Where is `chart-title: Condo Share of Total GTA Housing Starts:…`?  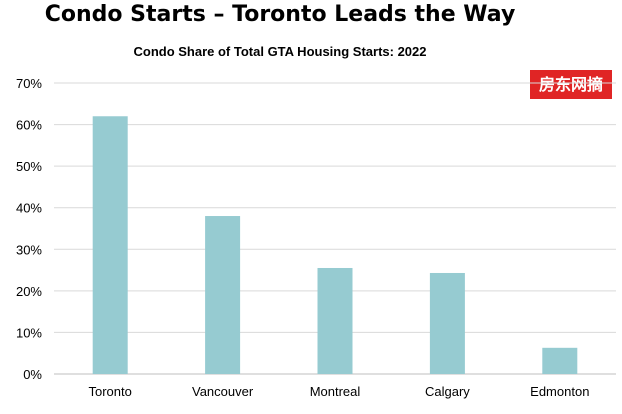 chart-title: Condo Share of Total GTA Housing Starts:… is located at coordinates (280, 51).